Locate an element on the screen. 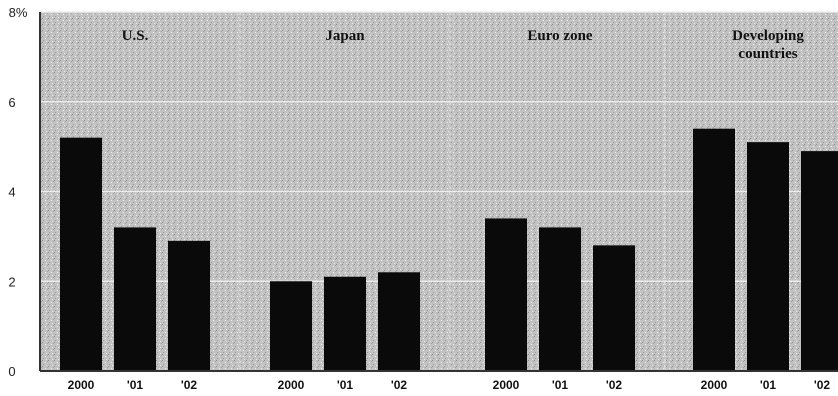 The height and width of the screenshot is (396, 838). group-title: countries is located at coordinates (767, 54).